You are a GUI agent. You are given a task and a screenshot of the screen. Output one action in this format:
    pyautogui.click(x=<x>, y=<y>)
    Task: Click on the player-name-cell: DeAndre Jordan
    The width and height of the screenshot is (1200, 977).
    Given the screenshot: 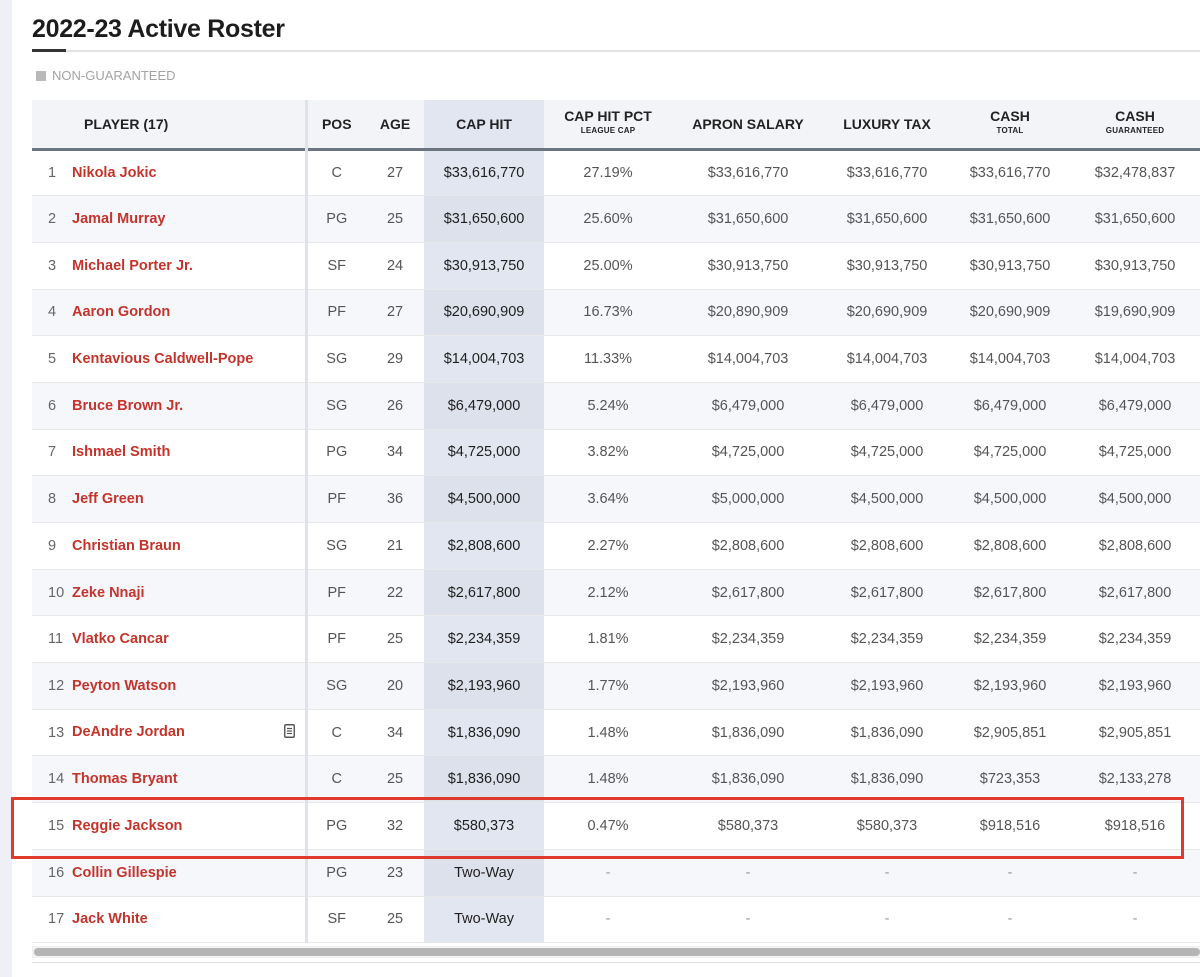 What is the action you would take?
    pyautogui.click(x=190, y=732)
    